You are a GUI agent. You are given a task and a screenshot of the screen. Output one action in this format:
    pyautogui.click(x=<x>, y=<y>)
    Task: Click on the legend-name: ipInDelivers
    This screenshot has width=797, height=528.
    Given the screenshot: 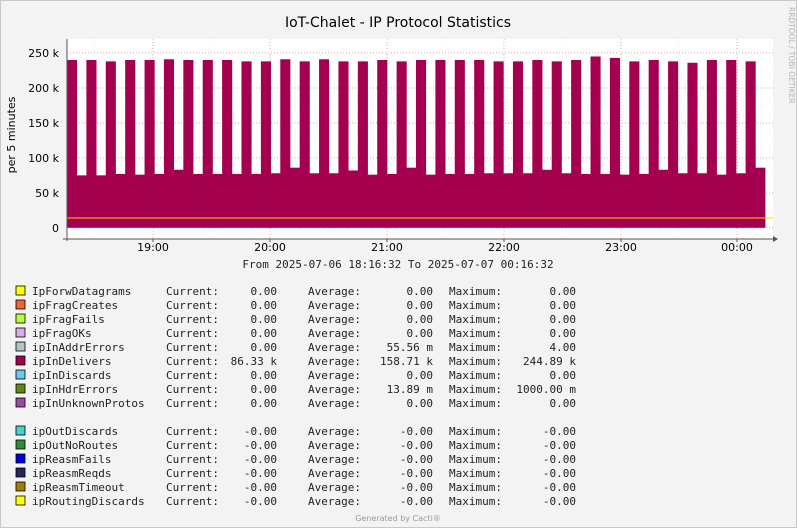 What is the action you would take?
    pyautogui.click(x=71, y=361)
    